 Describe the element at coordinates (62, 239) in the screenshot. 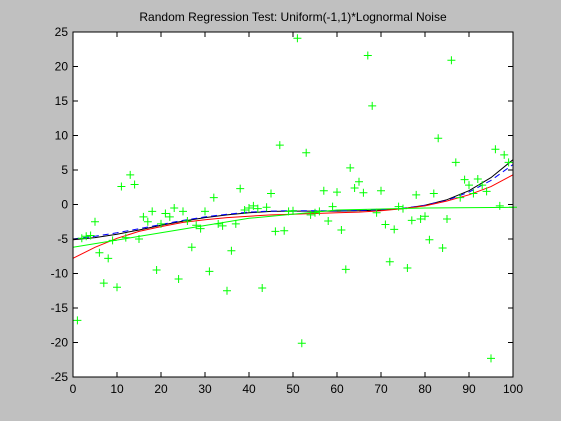

I see `y-tick-label: -5` at that location.